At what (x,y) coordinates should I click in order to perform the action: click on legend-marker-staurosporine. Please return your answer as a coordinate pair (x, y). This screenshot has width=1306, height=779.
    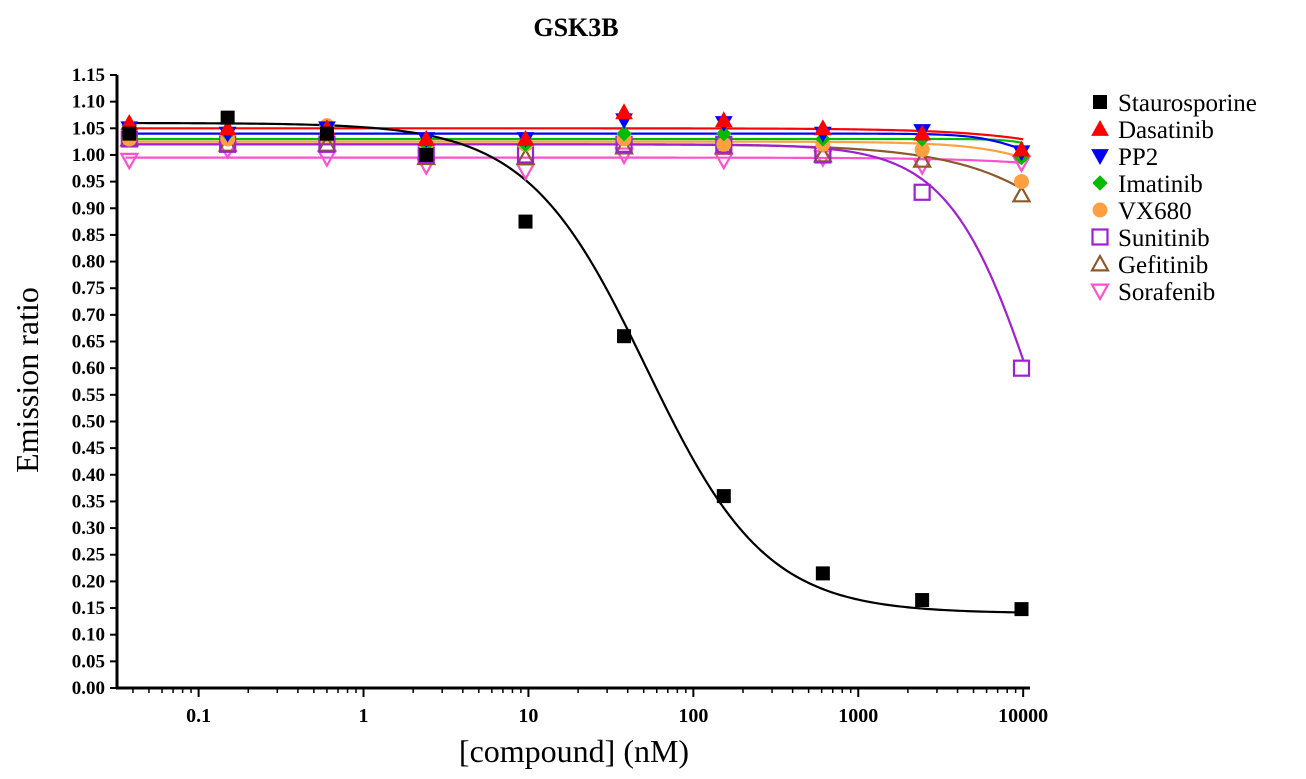
    Looking at the image, I should click on (1100, 102).